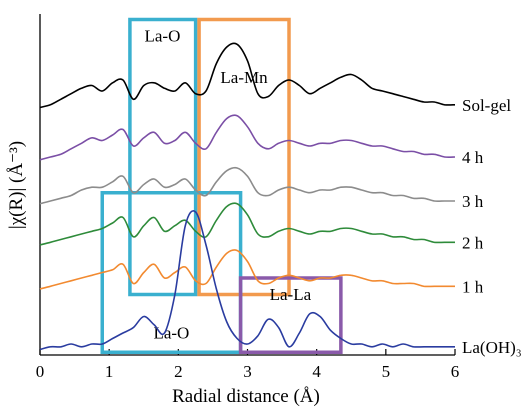 The height and width of the screenshot is (410, 528). I want to click on x-axis-title: Radial distance (Å), so click(246, 396).